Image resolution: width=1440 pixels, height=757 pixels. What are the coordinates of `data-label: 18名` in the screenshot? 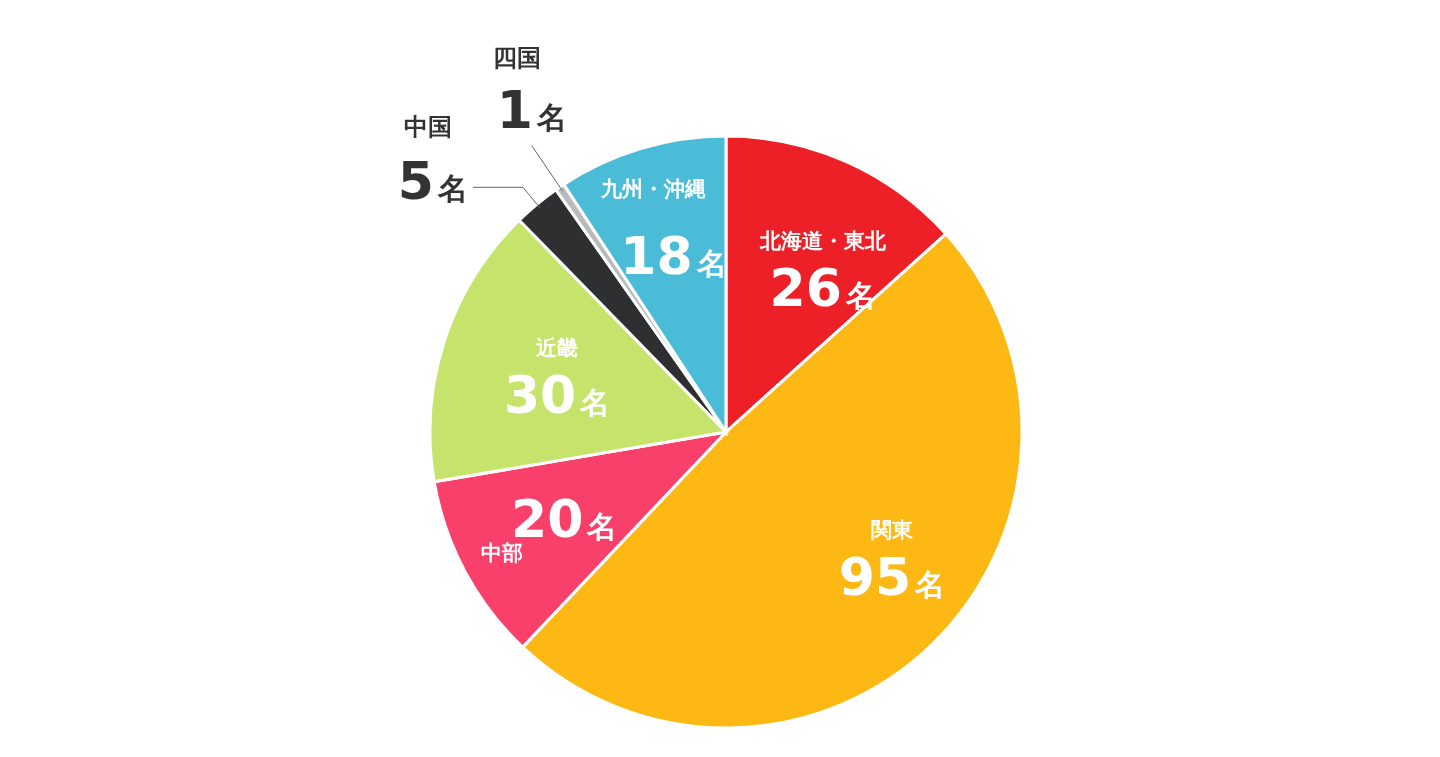 It's located at (673, 256).